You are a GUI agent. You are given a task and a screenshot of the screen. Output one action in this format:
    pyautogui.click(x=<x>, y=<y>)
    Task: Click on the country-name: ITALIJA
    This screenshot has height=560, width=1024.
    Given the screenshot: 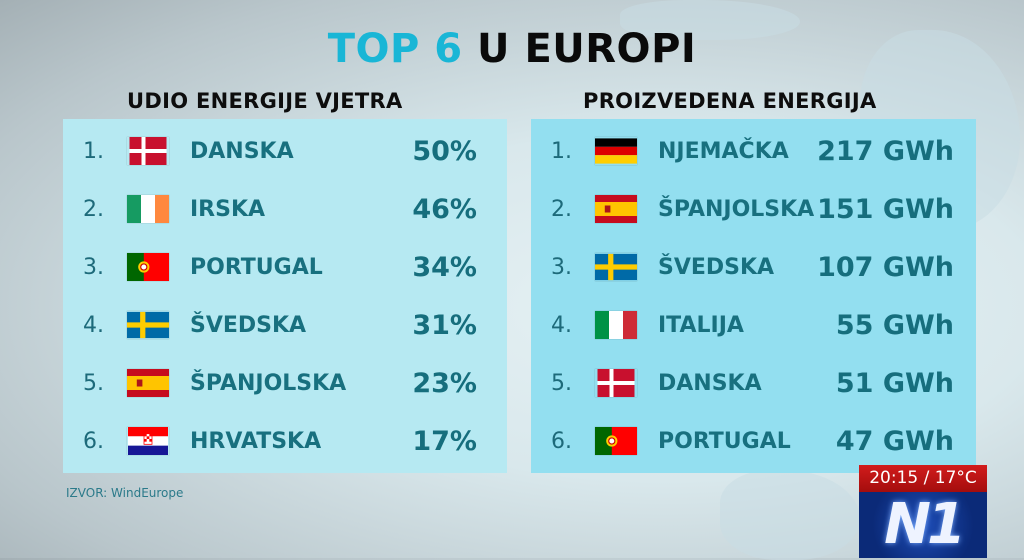 What is the action you would take?
    pyautogui.click(x=701, y=325)
    